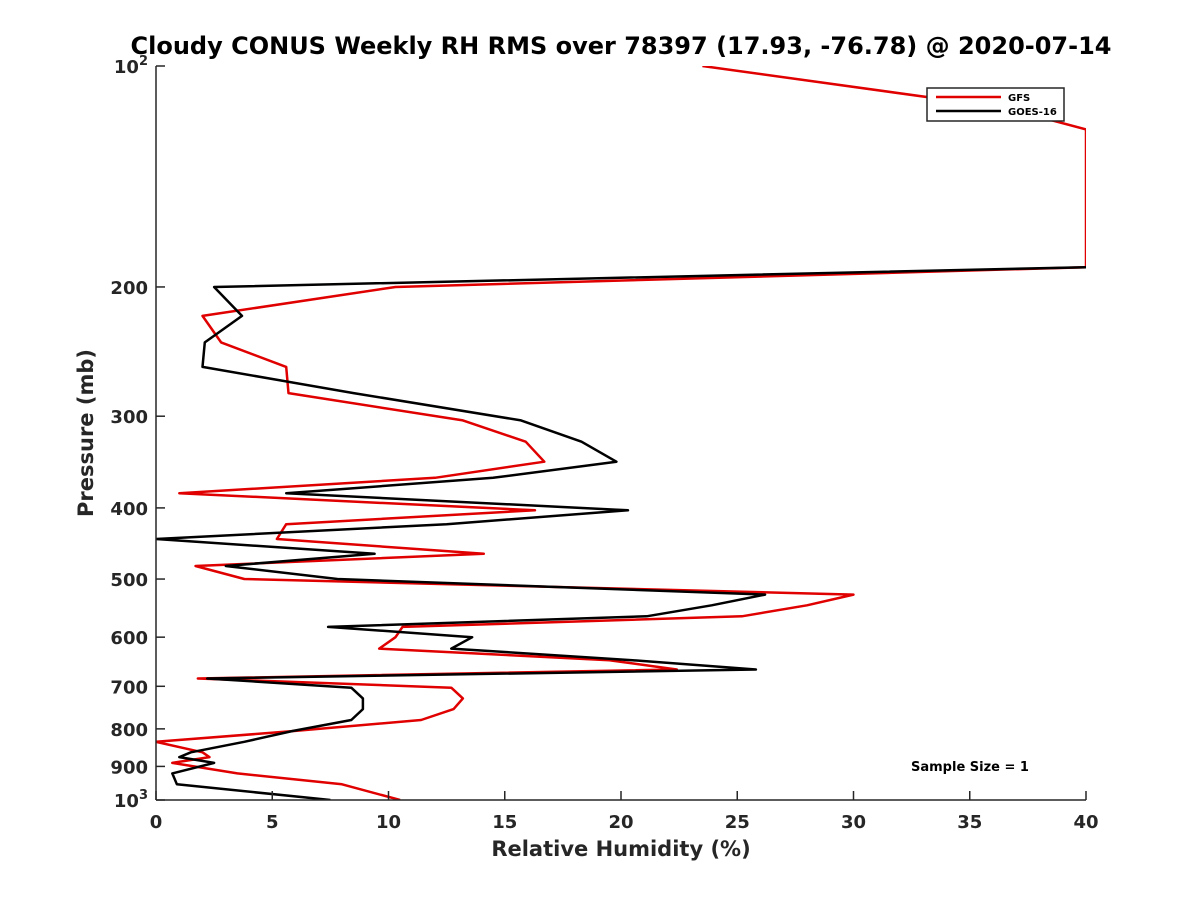 This screenshot has width=1200, height=900. Describe the element at coordinates (737, 822) in the screenshot. I see `x-tick-label: 25` at that location.